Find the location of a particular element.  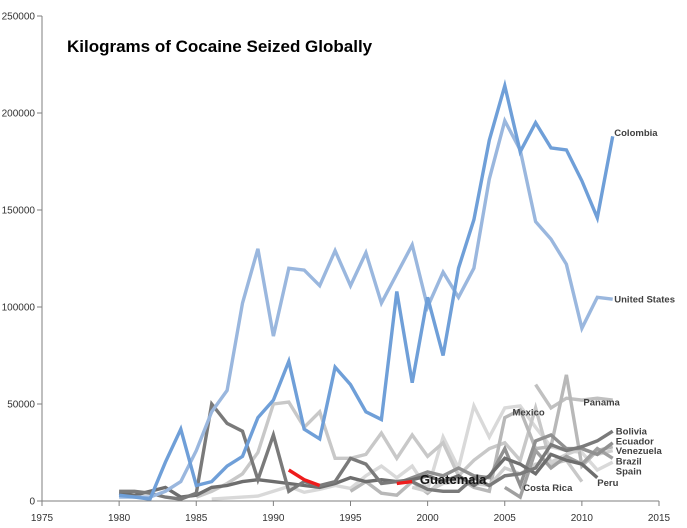

series-line-costa-rica is located at coordinates (558, 473).